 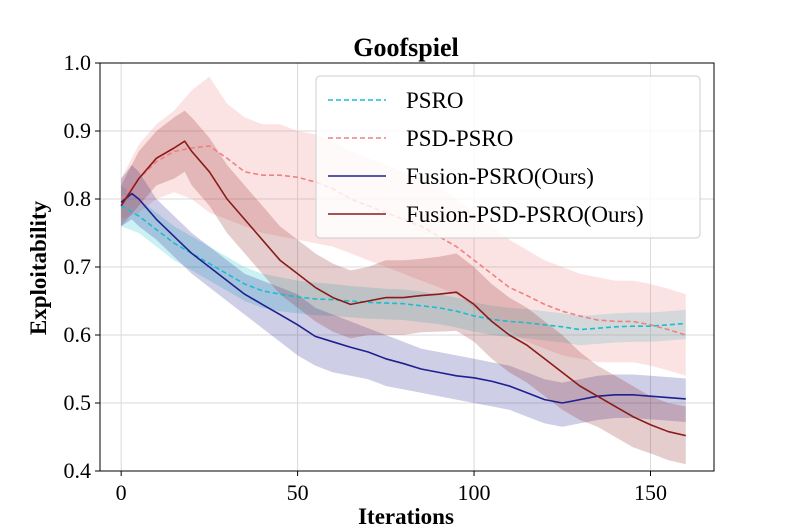 I want to click on y-tick-label-2: 0.6, so click(x=78, y=334).